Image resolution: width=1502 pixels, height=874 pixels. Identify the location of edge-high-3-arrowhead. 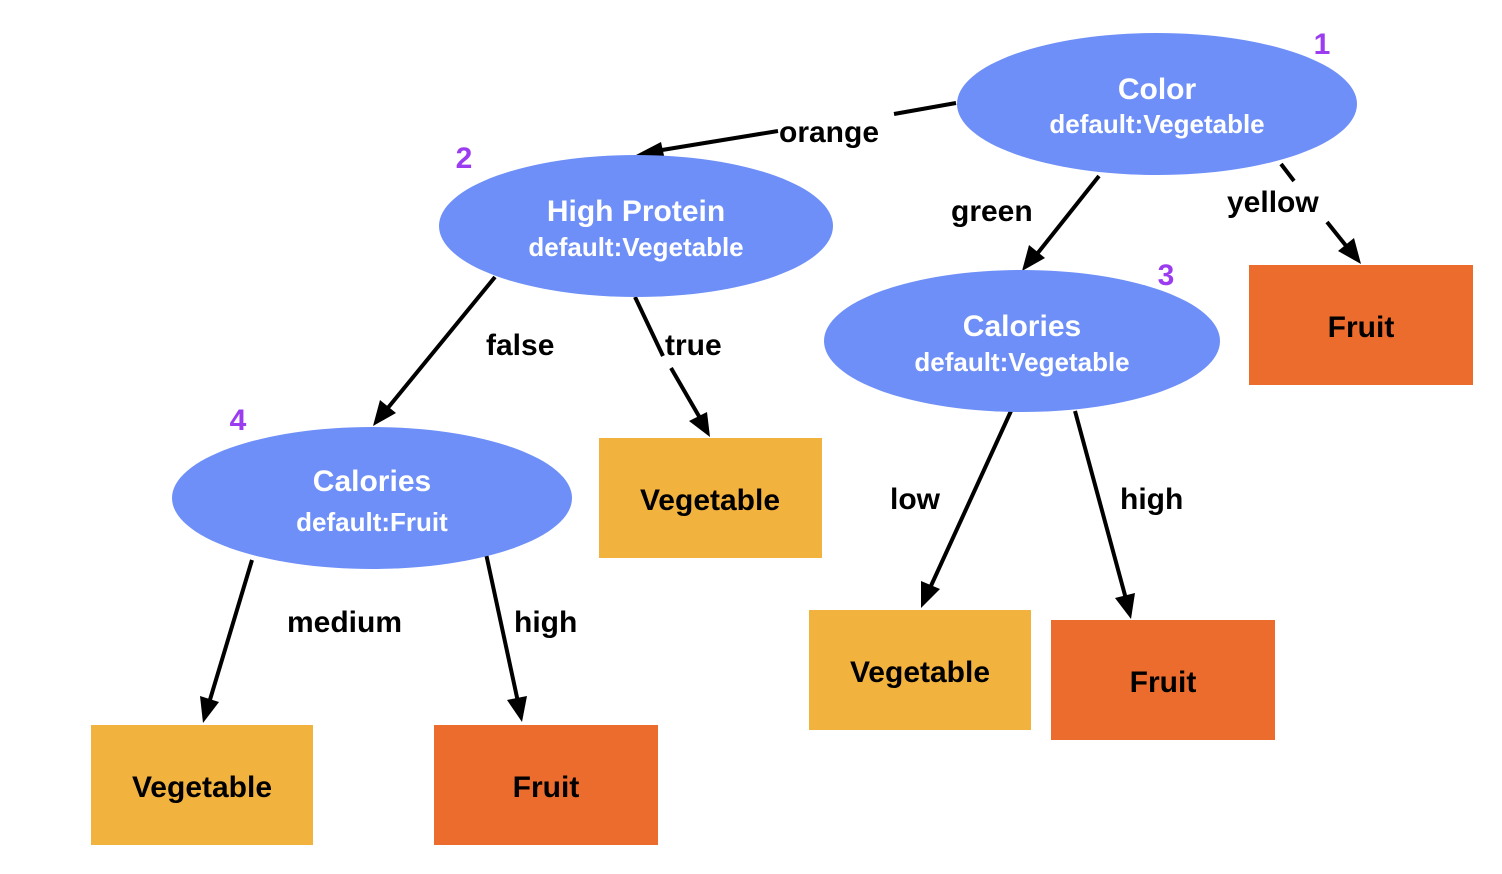
(1125, 606).